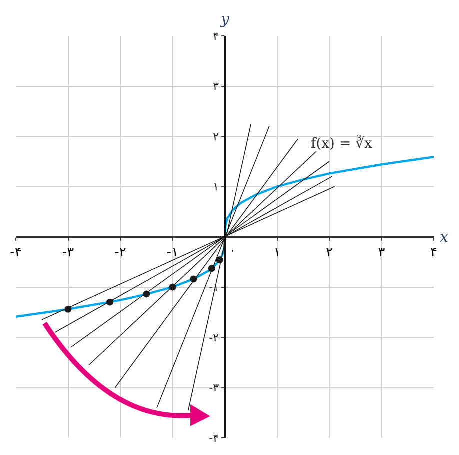 This screenshot has height=455, width=459. What do you see at coordinates (16, 252) in the screenshot?
I see `x-tick-label: -۴` at bounding box center [16, 252].